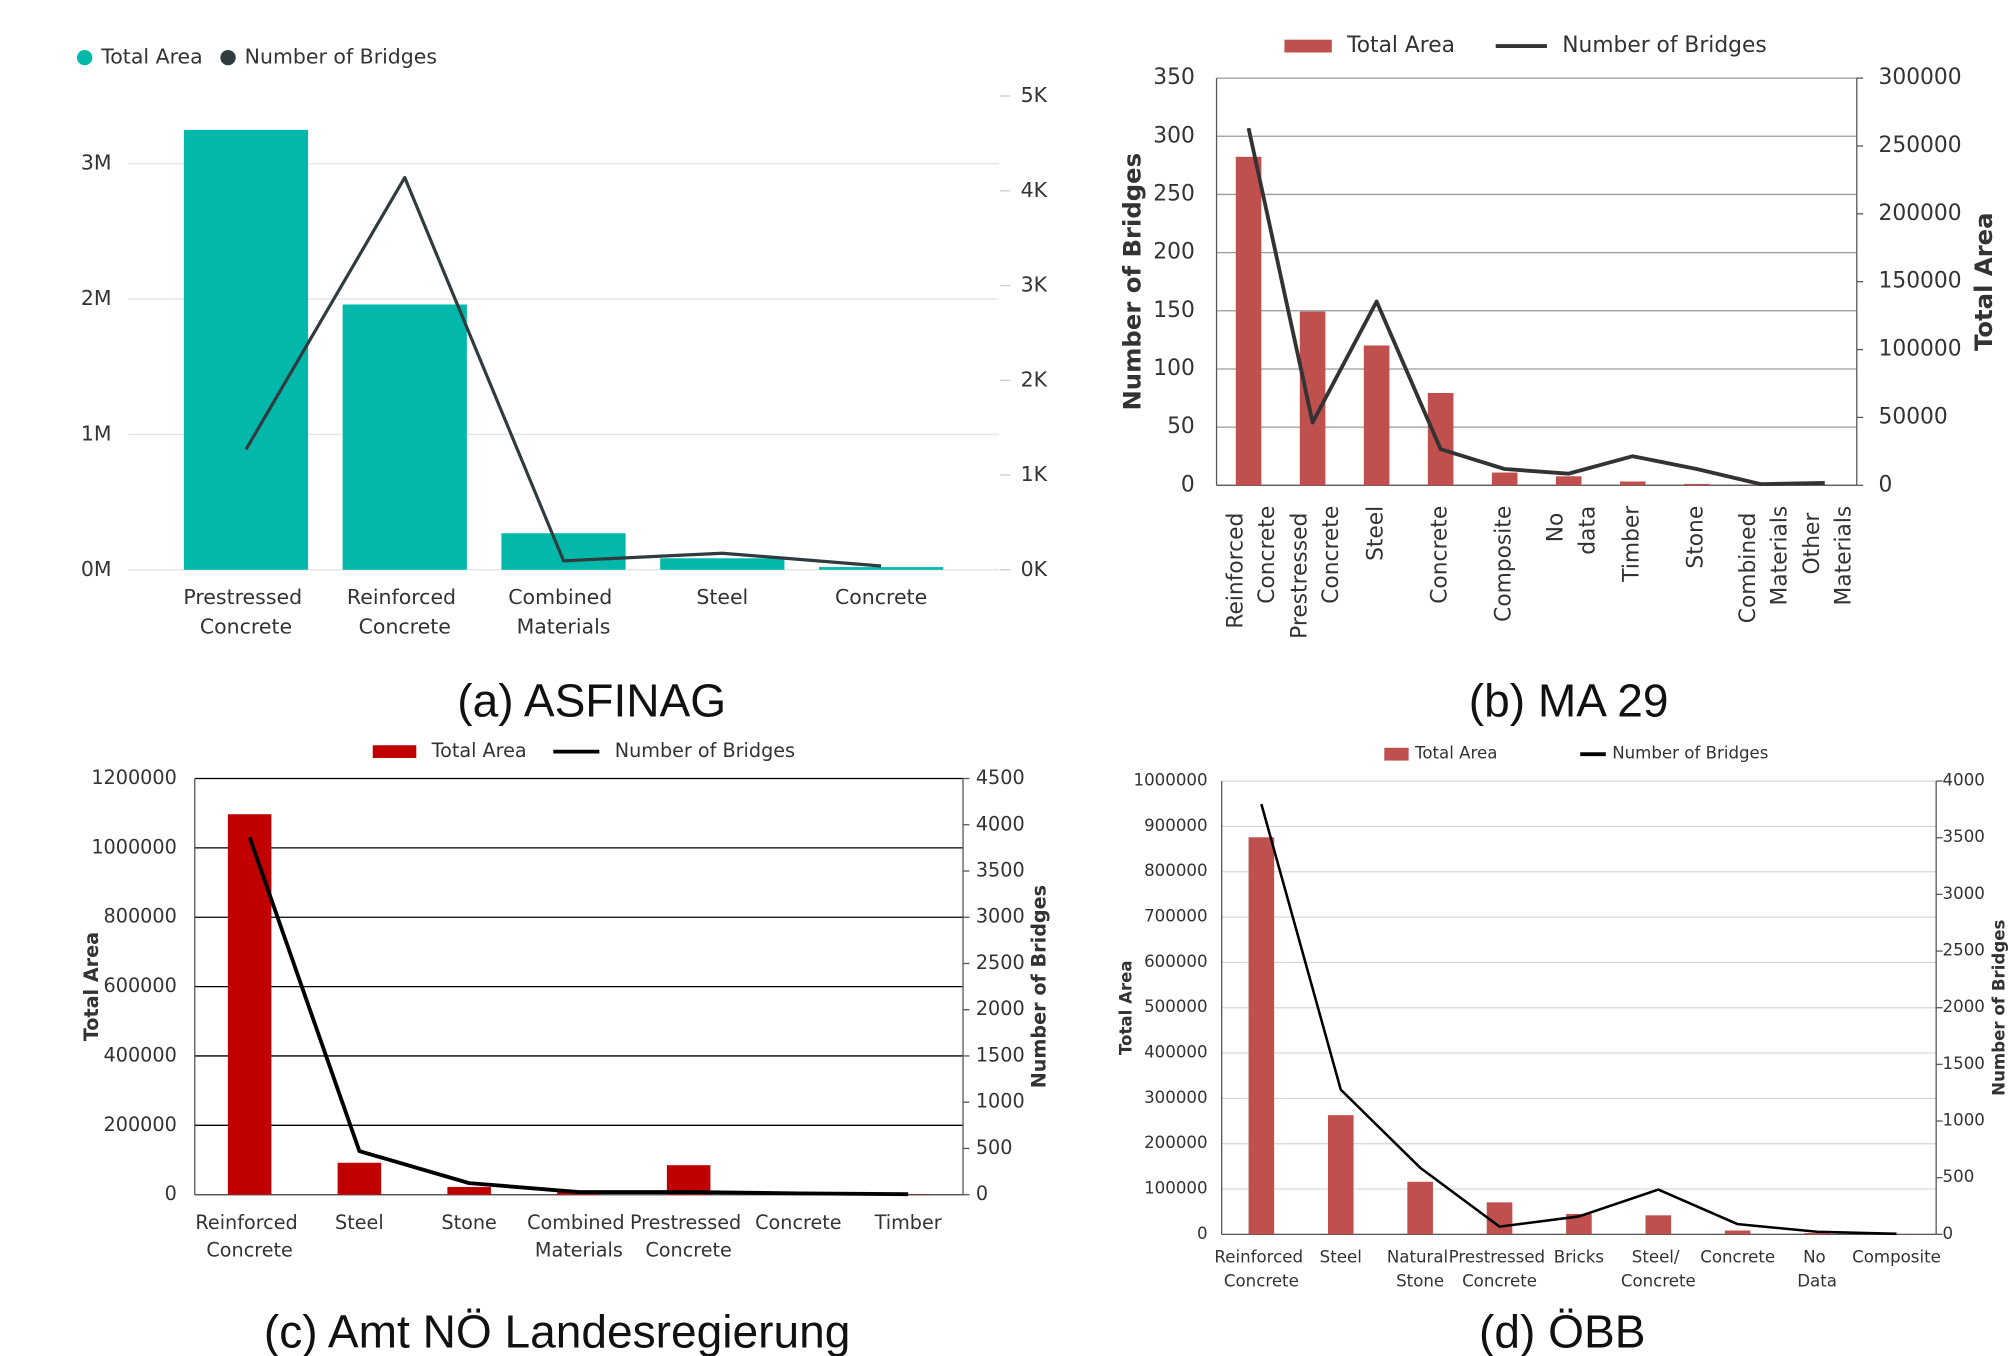 Image resolution: width=2008 pixels, height=1356 pixels. I want to click on y-tick-label: 1000000, so click(133, 846).